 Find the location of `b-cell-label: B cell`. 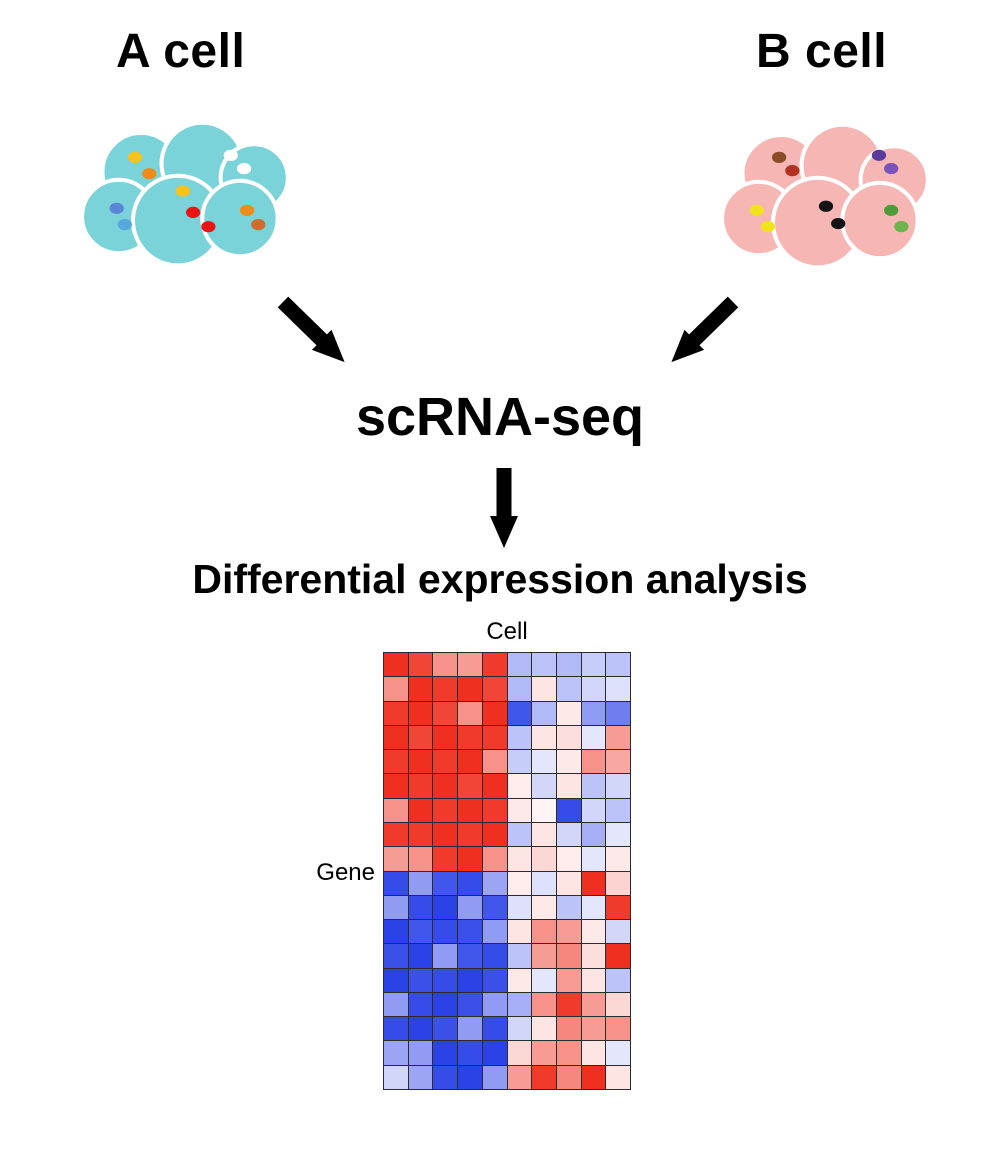

b-cell-label: B cell is located at coordinates (822, 51).